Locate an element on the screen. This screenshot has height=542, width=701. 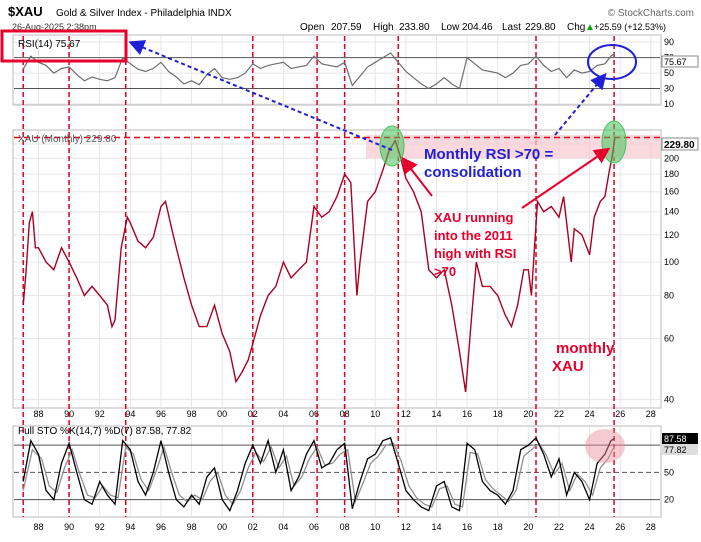
stoch-x-tick-label: 02 is located at coordinates (253, 527).